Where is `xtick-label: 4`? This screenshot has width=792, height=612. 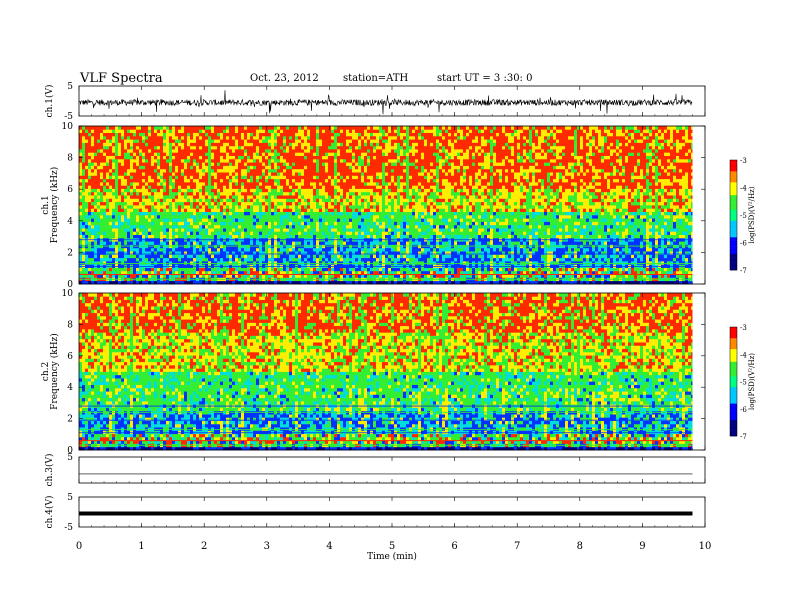 xtick-label: 4 is located at coordinates (329, 546).